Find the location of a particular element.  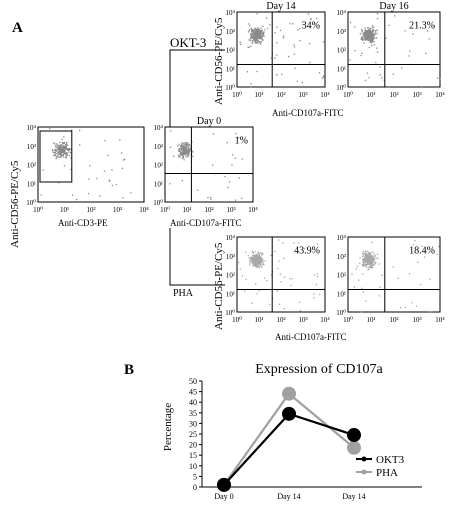

okt3-treatment-label: OKT-3 is located at coordinates (188, 42).